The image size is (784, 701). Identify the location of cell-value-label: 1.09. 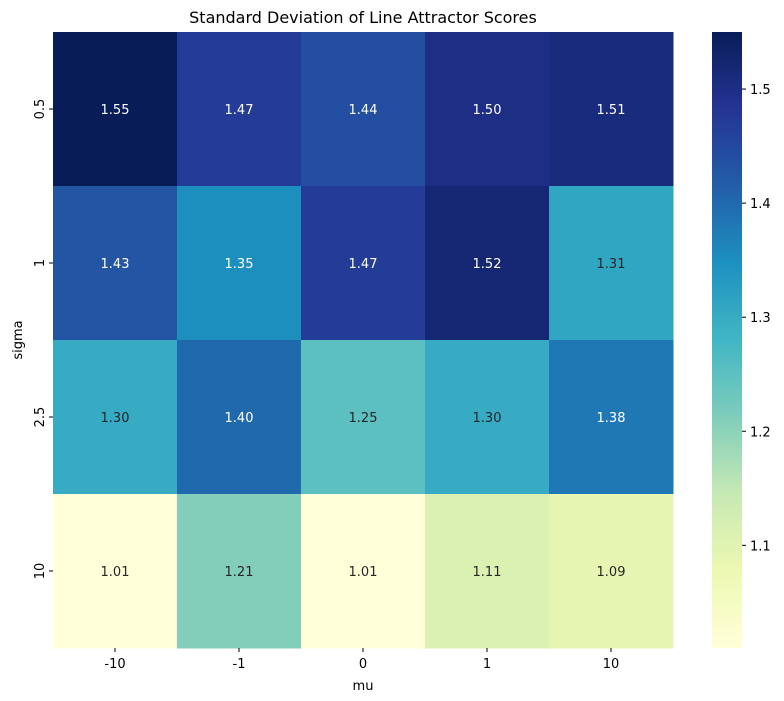
(611, 572).